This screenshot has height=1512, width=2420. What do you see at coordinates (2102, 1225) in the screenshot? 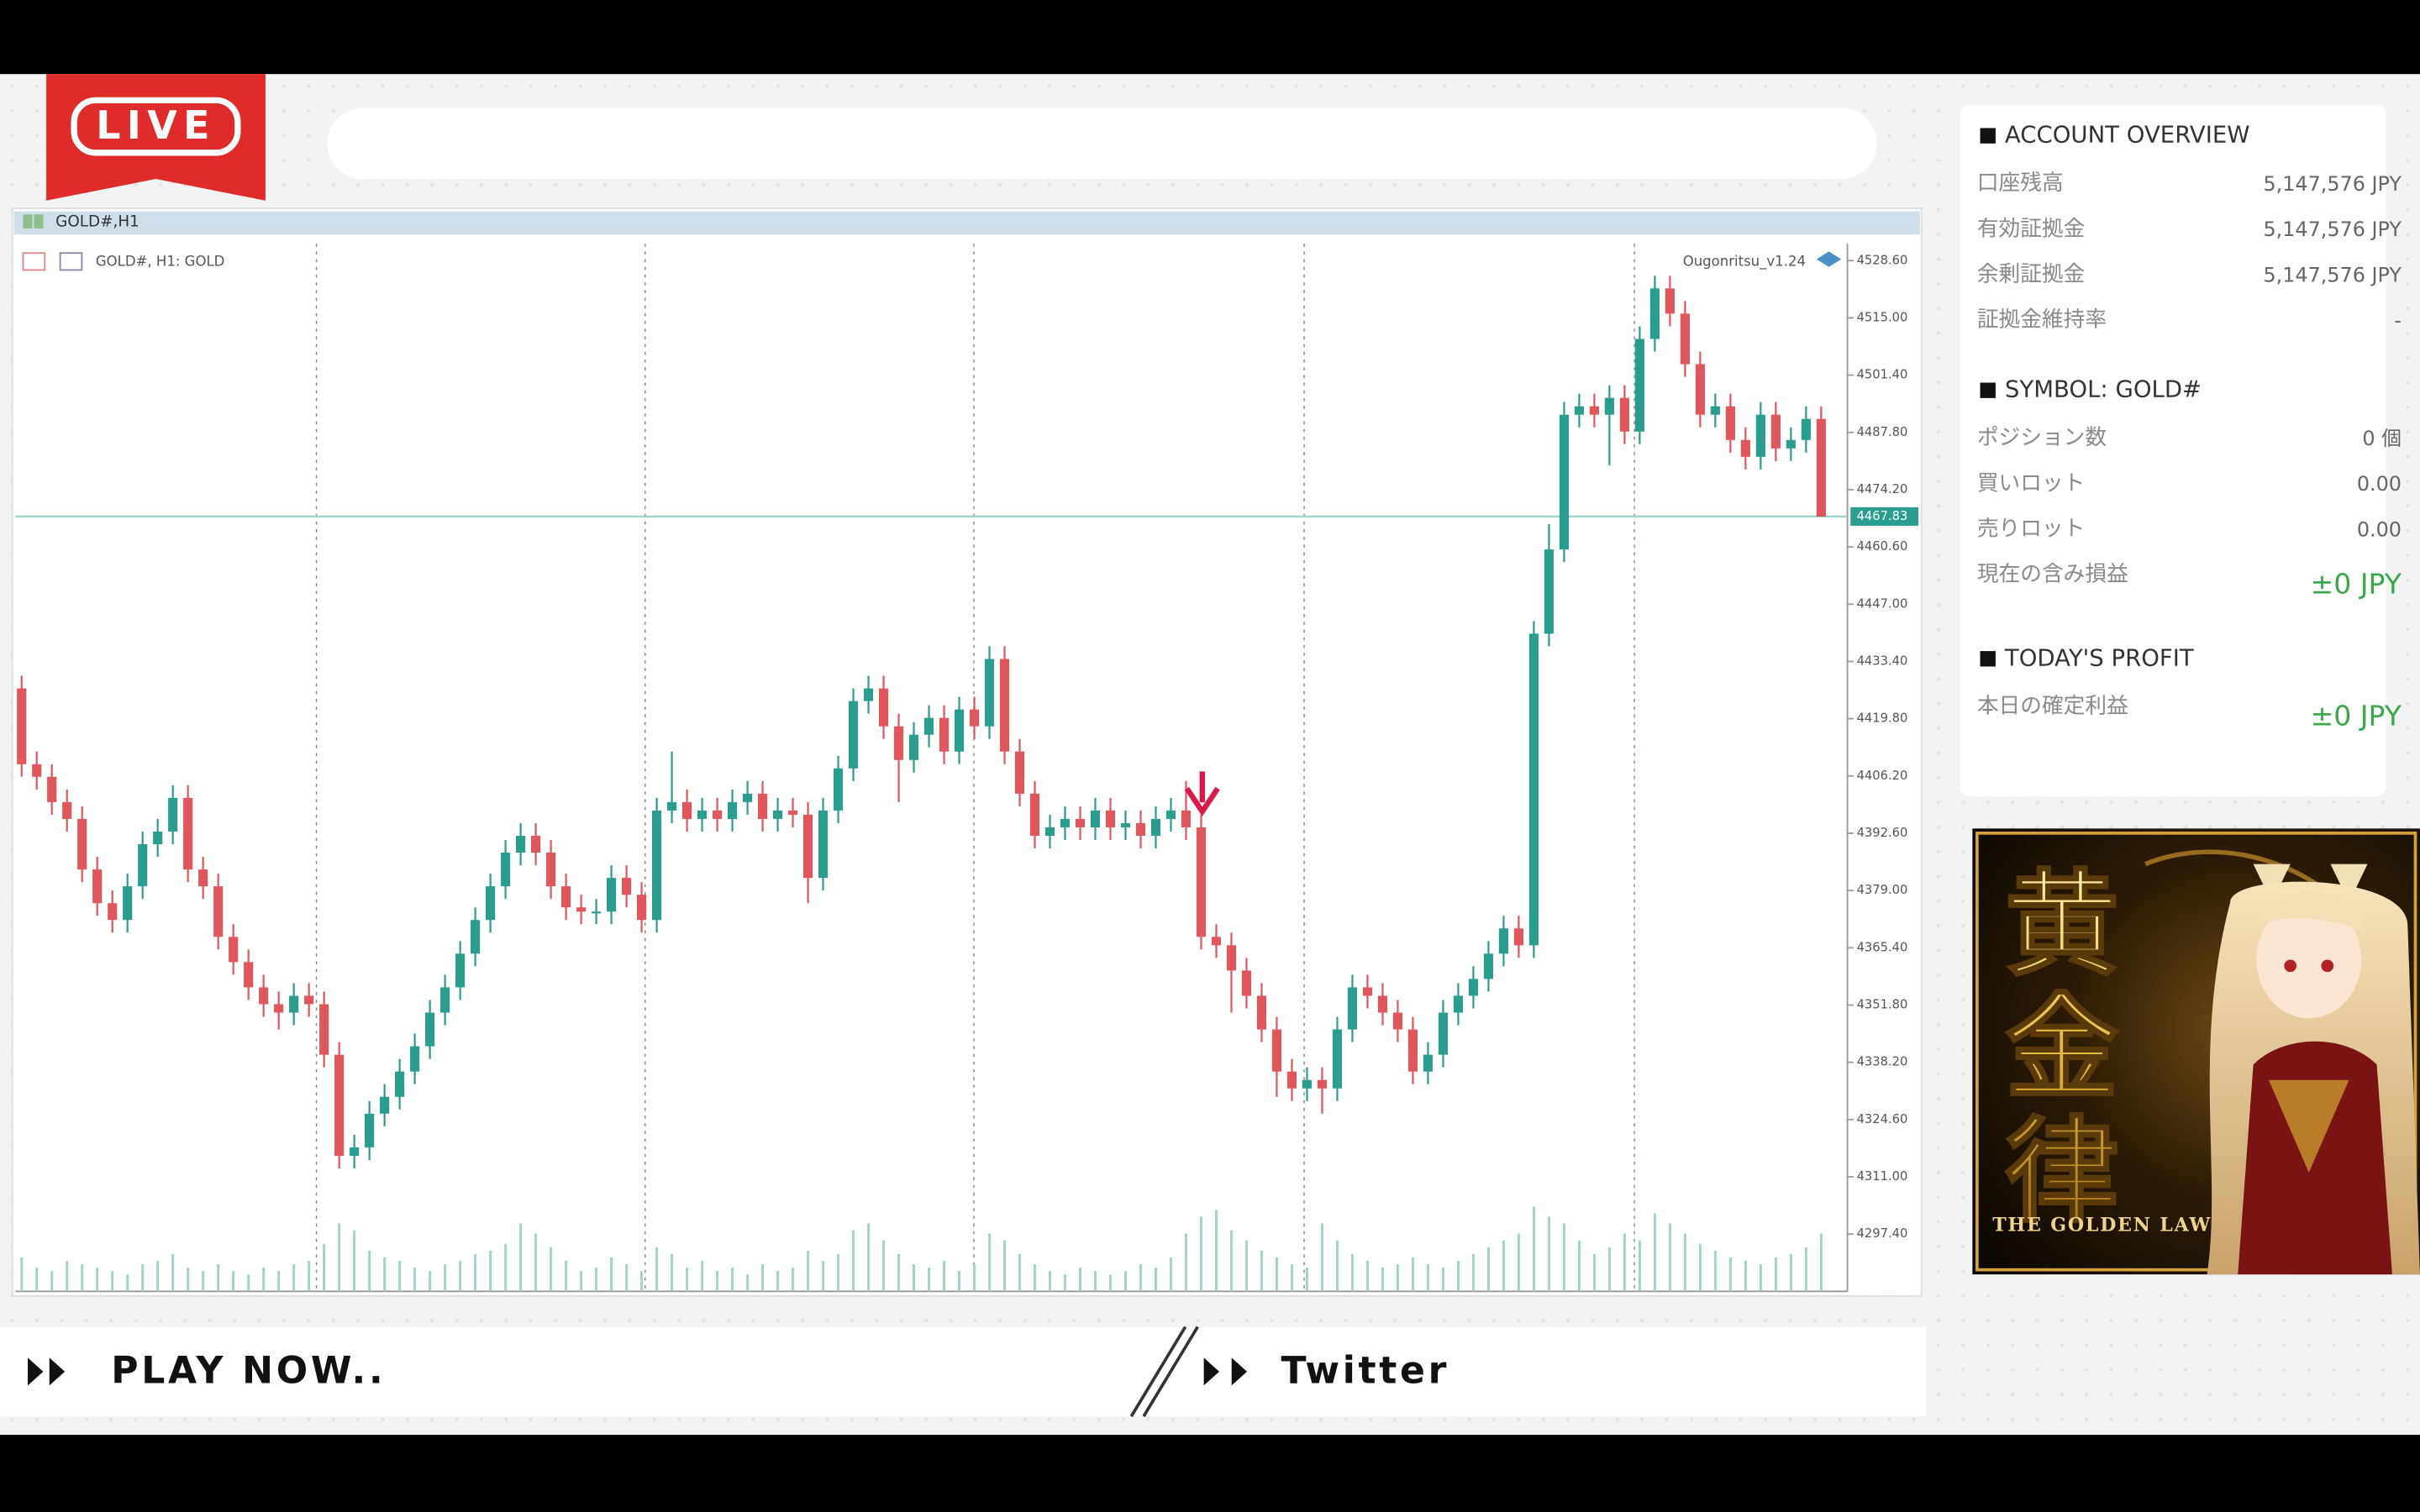
I see `banner-subtitle: THE GOLDEN LAW` at bounding box center [2102, 1225].